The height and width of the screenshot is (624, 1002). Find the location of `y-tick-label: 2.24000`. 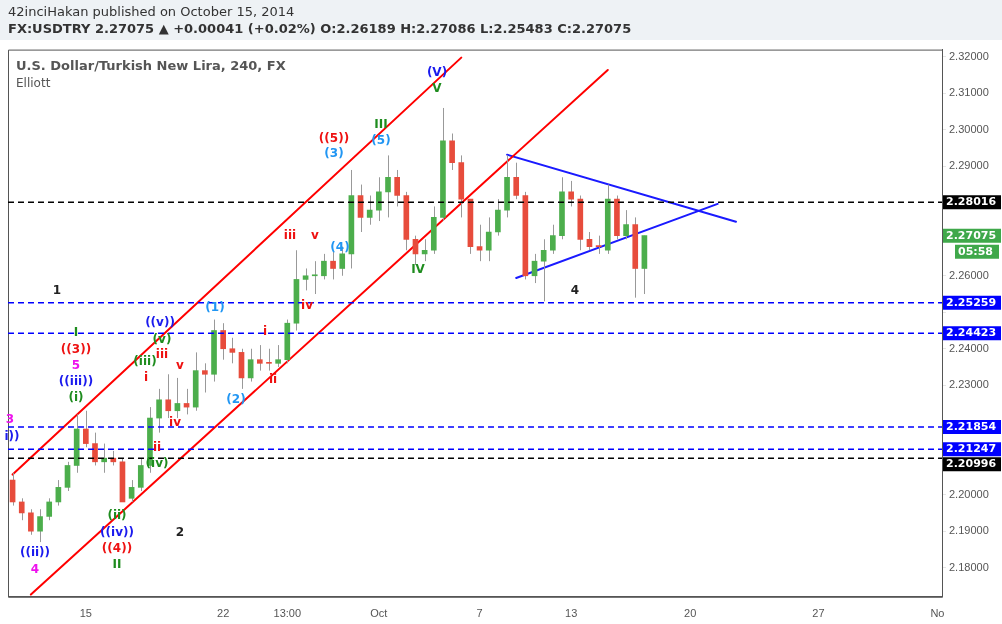

y-tick-label: 2.24000 is located at coordinates (969, 347).